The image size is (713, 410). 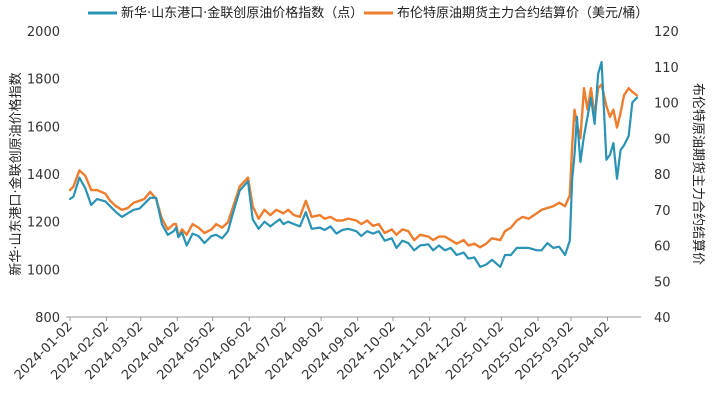 I want to click on y-left-tick-label: 1000, so click(x=43, y=270).